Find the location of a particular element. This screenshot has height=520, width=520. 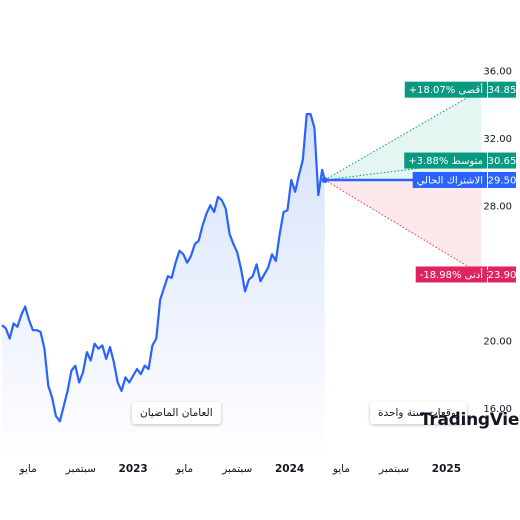

y-tick-label: 32.00 is located at coordinates (497, 139).